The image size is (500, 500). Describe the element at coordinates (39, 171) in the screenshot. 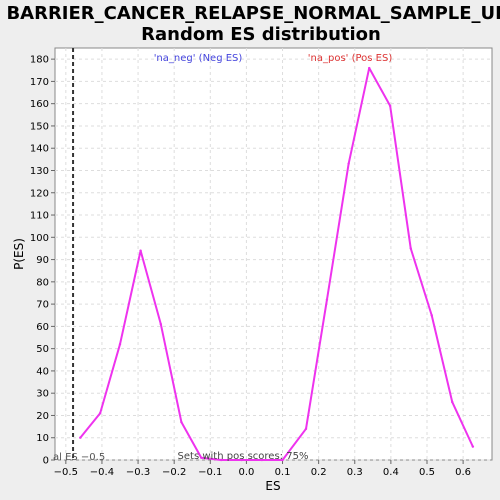

I see `y-tick-label: 130` at that location.